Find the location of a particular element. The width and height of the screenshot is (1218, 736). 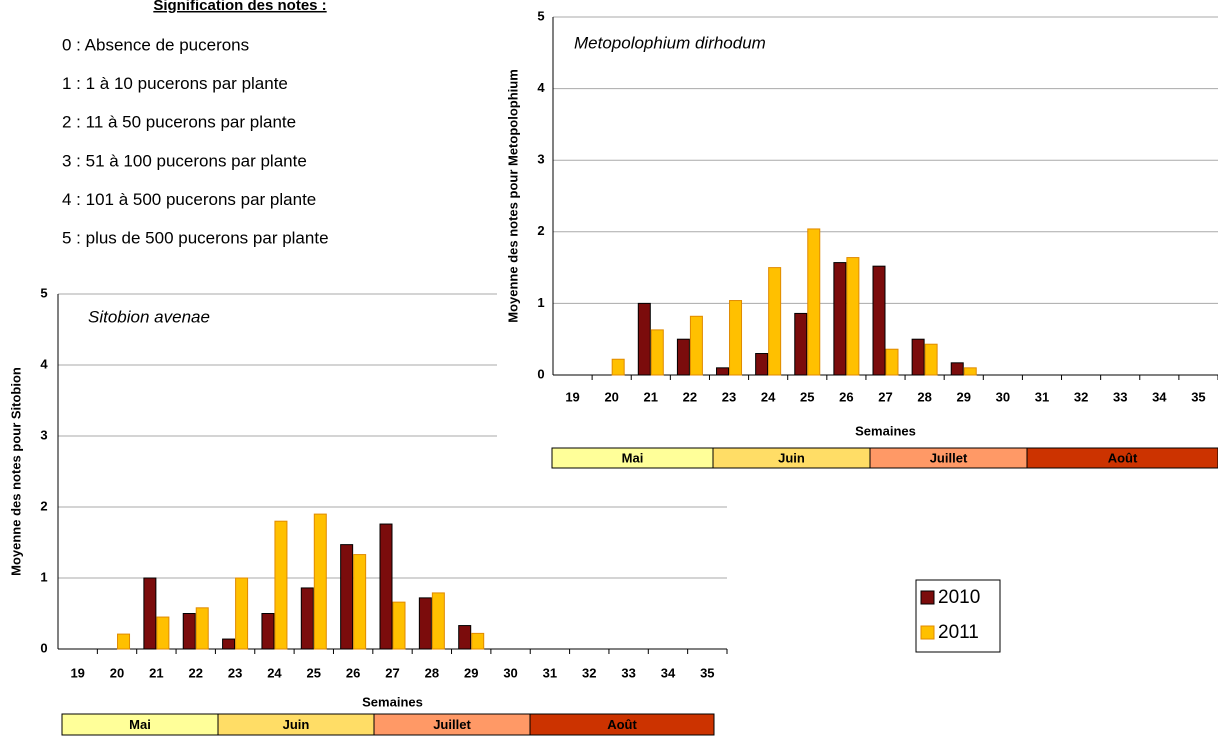

note-item: 2 : 11 à 50 pucerons par plante is located at coordinates (179, 122).